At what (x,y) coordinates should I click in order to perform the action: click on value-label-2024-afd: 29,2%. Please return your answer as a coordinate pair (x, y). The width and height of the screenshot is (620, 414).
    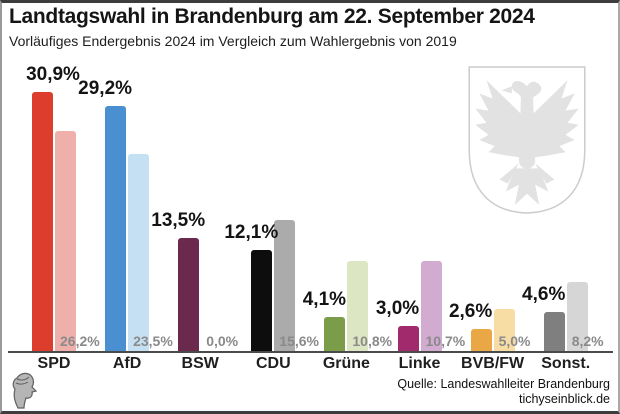
    Looking at the image, I should click on (105, 89).